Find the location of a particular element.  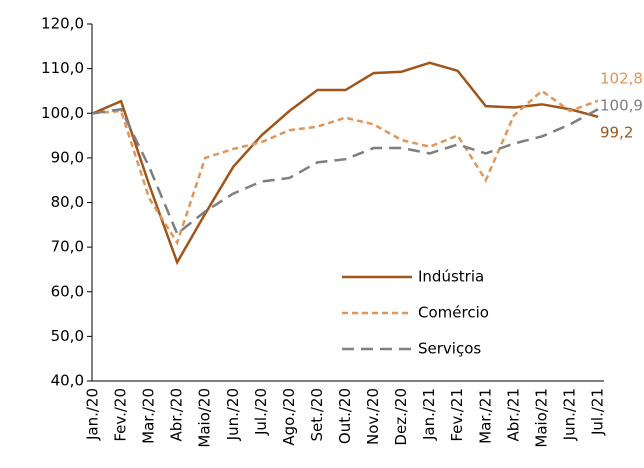

legend-label: Comércio is located at coordinates (453, 313).